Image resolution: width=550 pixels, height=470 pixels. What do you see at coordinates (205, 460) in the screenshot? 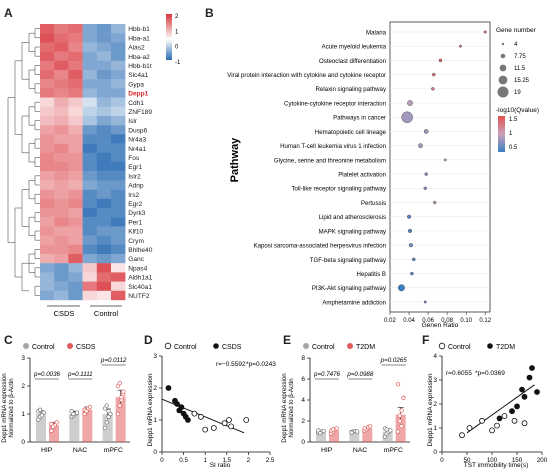
I see `x-tick-label: 1` at bounding box center [205, 460].